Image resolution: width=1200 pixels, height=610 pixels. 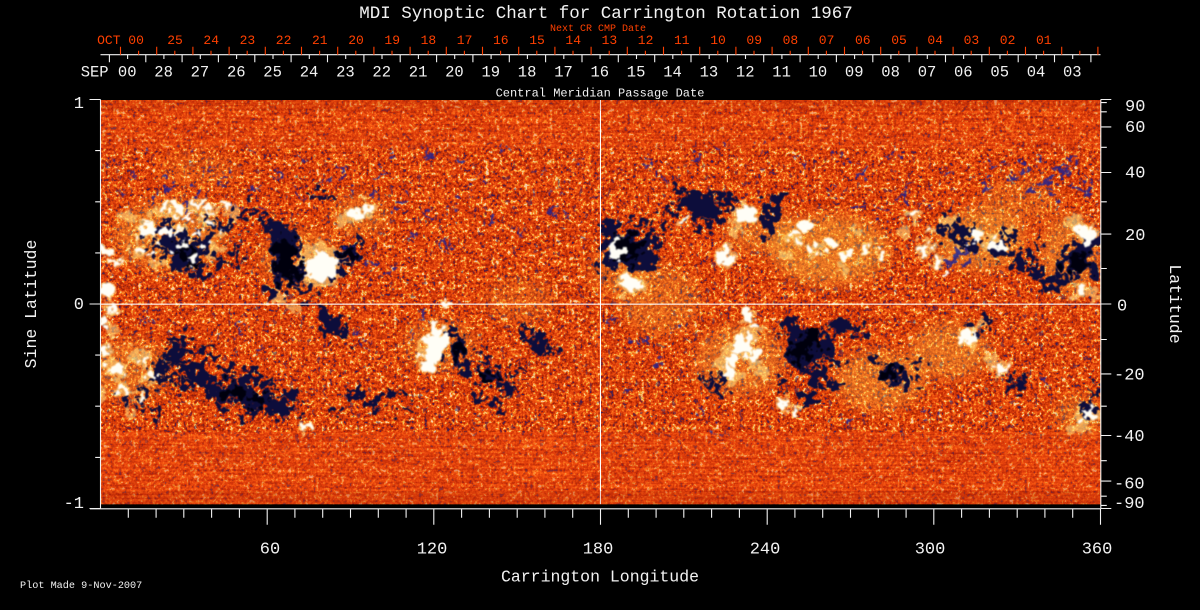 I want to click on svg-text: -1, so click(x=74, y=504).